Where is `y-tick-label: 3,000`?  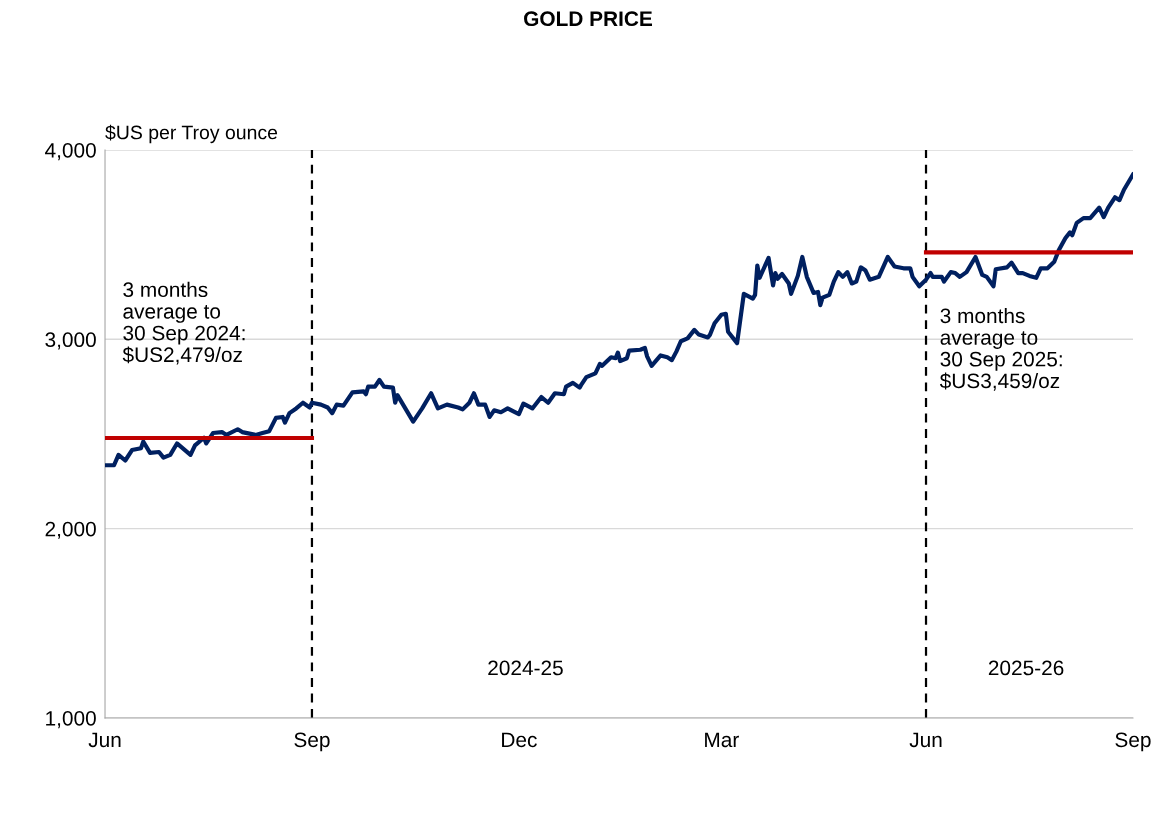
y-tick-label: 3,000 is located at coordinates (70, 341).